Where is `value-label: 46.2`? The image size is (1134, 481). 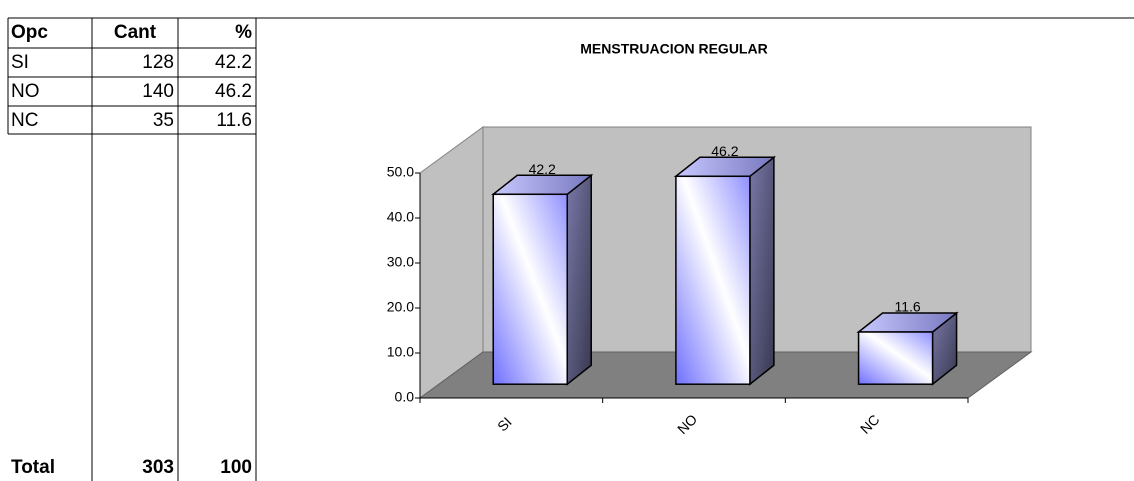 value-label: 46.2 is located at coordinates (724, 151).